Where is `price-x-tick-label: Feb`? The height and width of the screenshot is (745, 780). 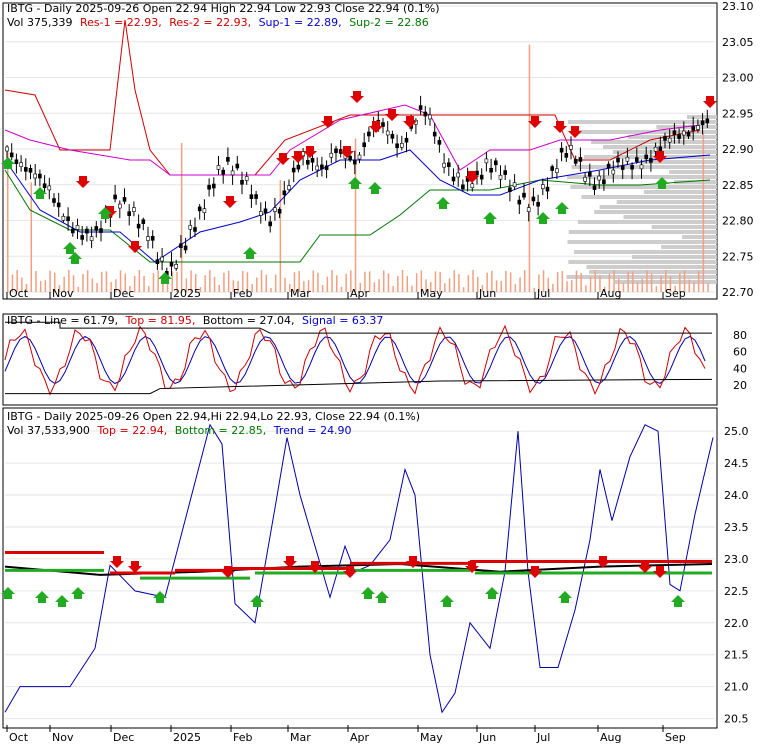
price-x-tick-label: Feb is located at coordinates (242, 293).